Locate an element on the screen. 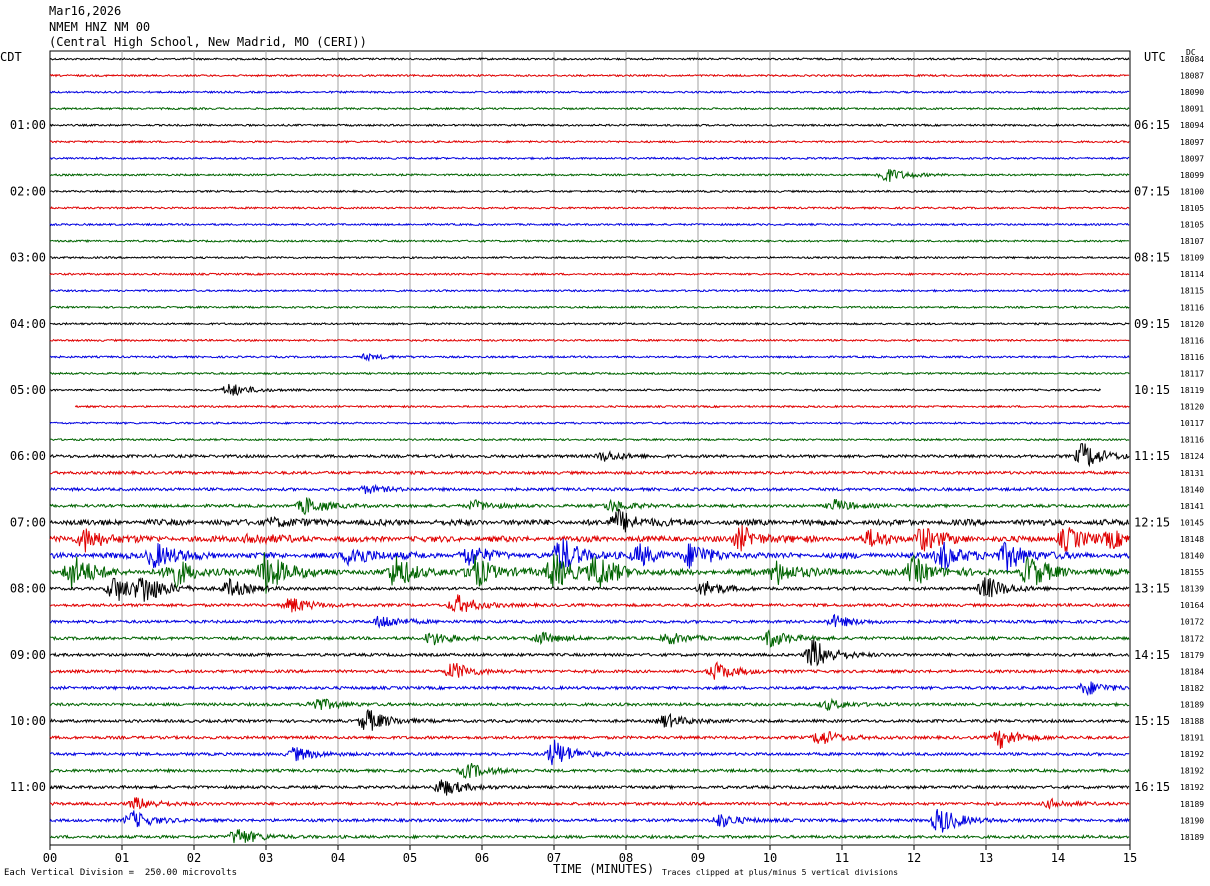 Image resolution: width=1210 pixels, height=886 pixels. x-tick-label: 05 is located at coordinates (410, 858).